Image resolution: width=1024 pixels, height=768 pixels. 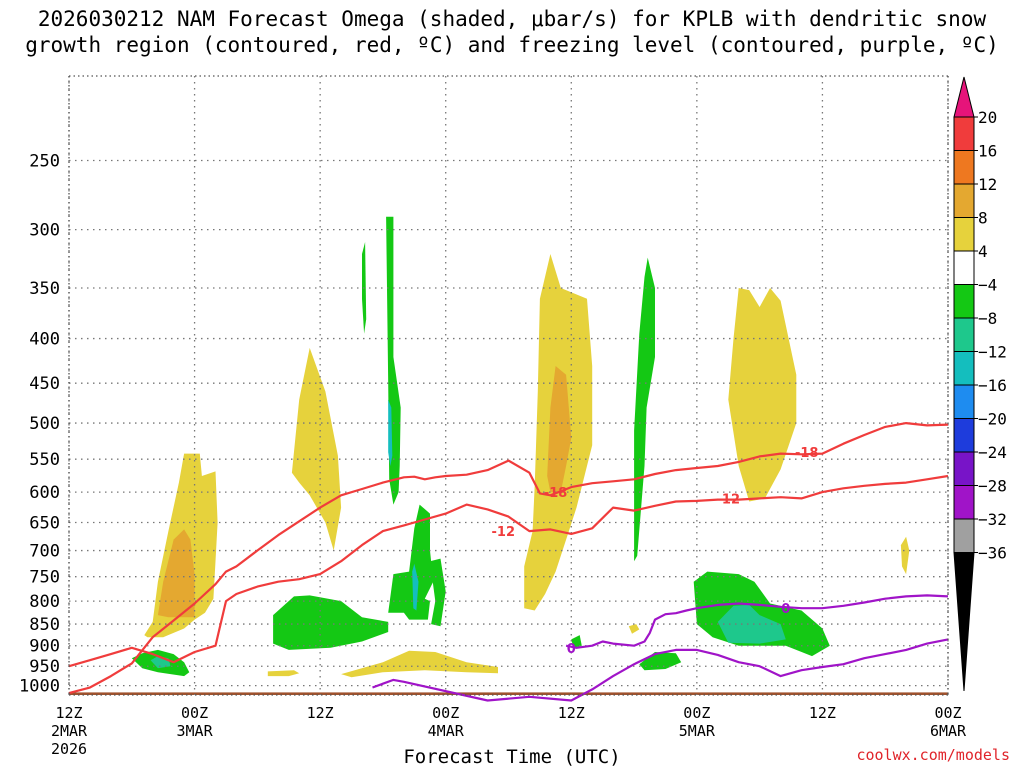 What do you see at coordinates (933, 755) in the screenshot?
I see `watermark: coolwx.com/models` at bounding box center [933, 755].